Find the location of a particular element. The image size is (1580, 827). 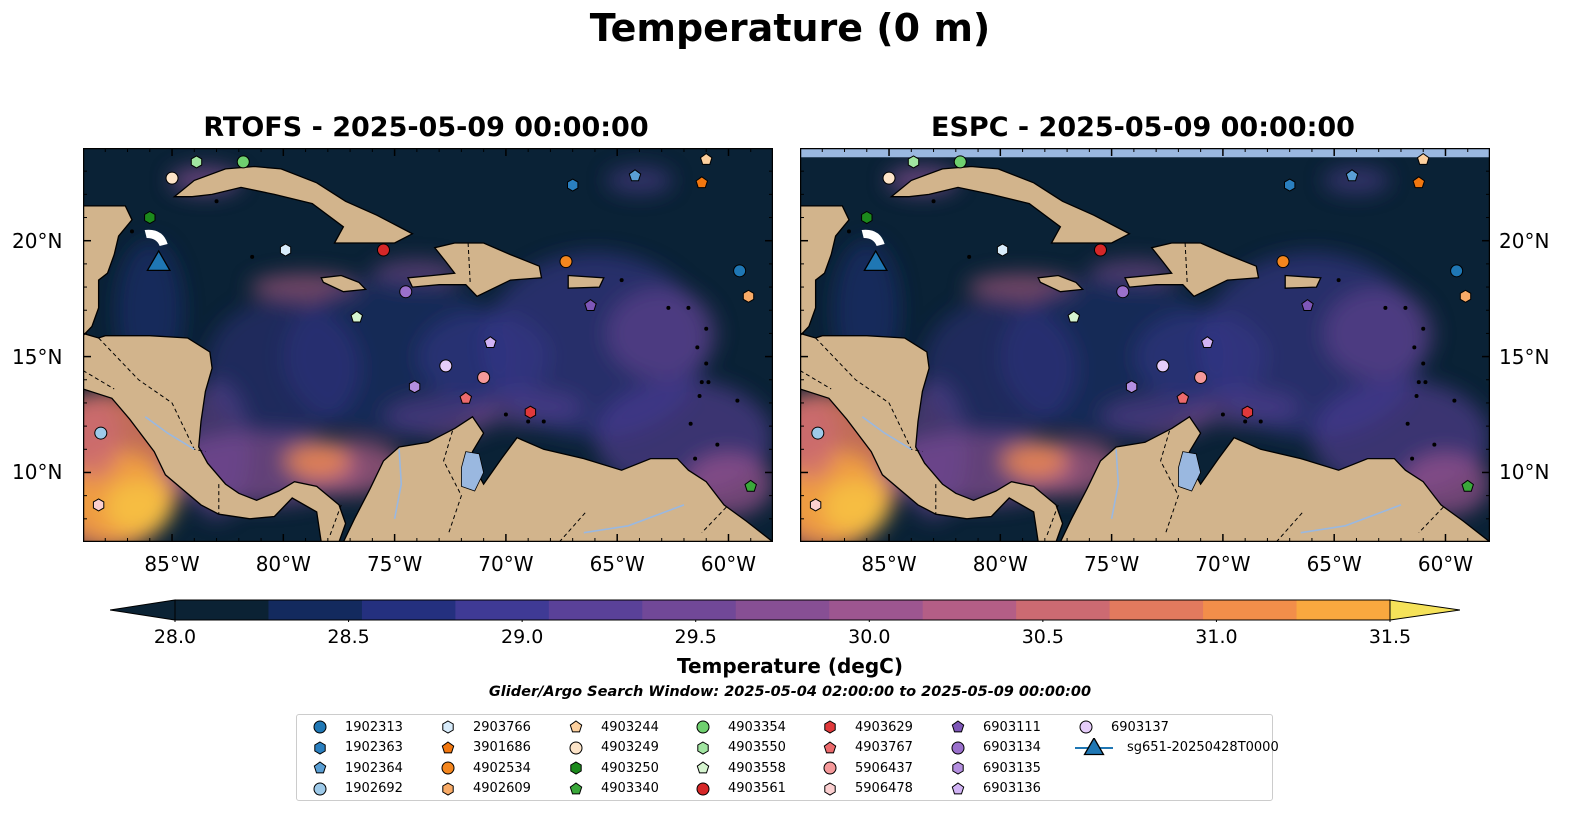

legend-label: 4903629 is located at coordinates (884, 727).